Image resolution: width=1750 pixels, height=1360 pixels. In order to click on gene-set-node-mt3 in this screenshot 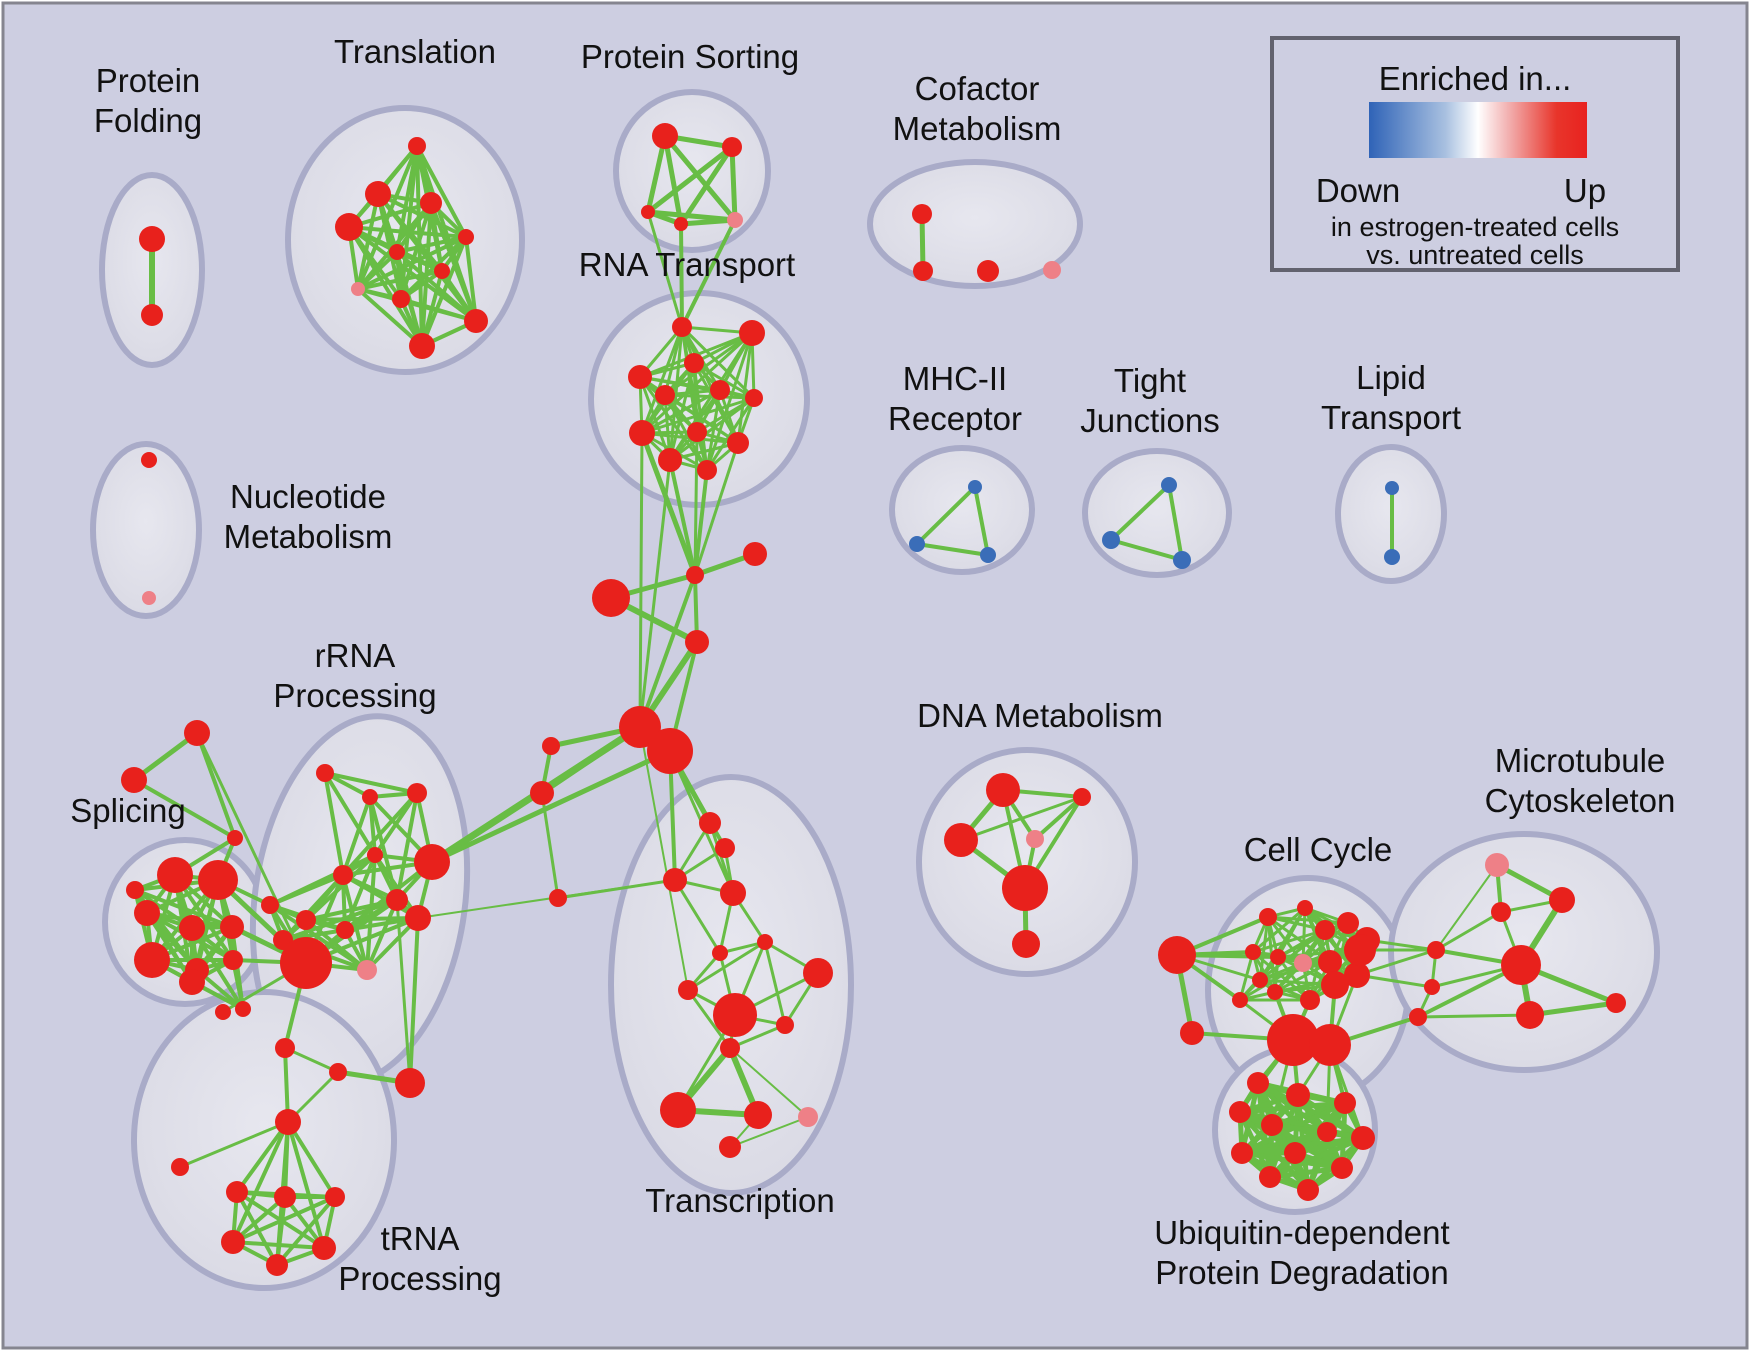, I will do `click(1501, 912)`.